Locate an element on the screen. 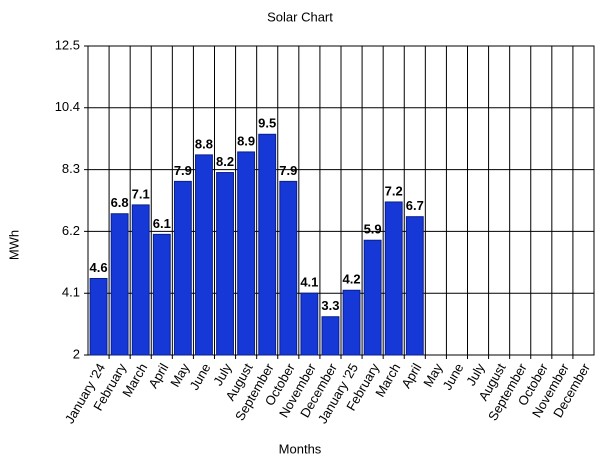 This screenshot has width=600, height=463. y-tick-label: 10.4 is located at coordinates (67, 106).